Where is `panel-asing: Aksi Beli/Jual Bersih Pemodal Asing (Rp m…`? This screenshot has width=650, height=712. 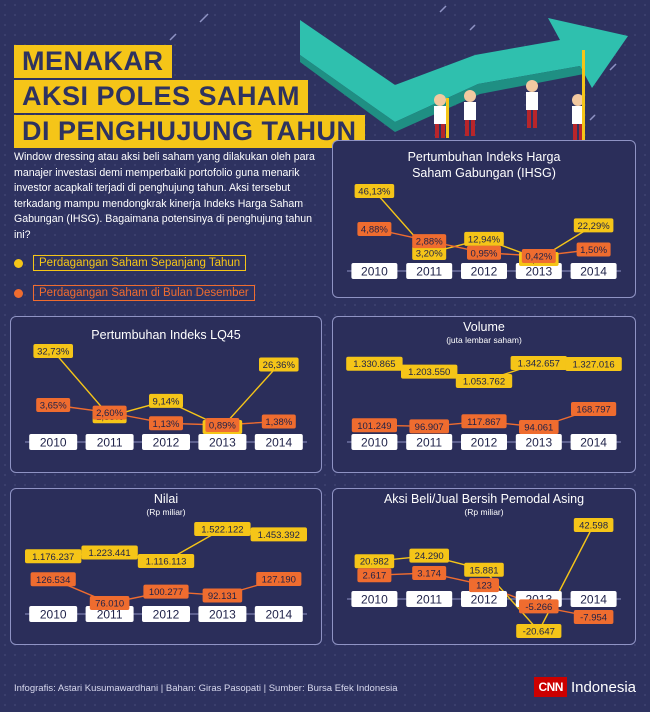 panel-asing: Aksi Beli/Jual Bersih Pemodal Asing (Rp m… is located at coordinates (484, 566).